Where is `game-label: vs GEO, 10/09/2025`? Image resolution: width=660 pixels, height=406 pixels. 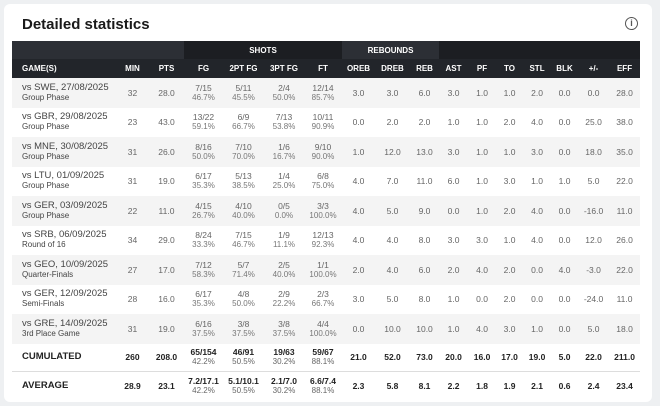
game-label: vs GEO, 10/09/2025 is located at coordinates (65, 264).